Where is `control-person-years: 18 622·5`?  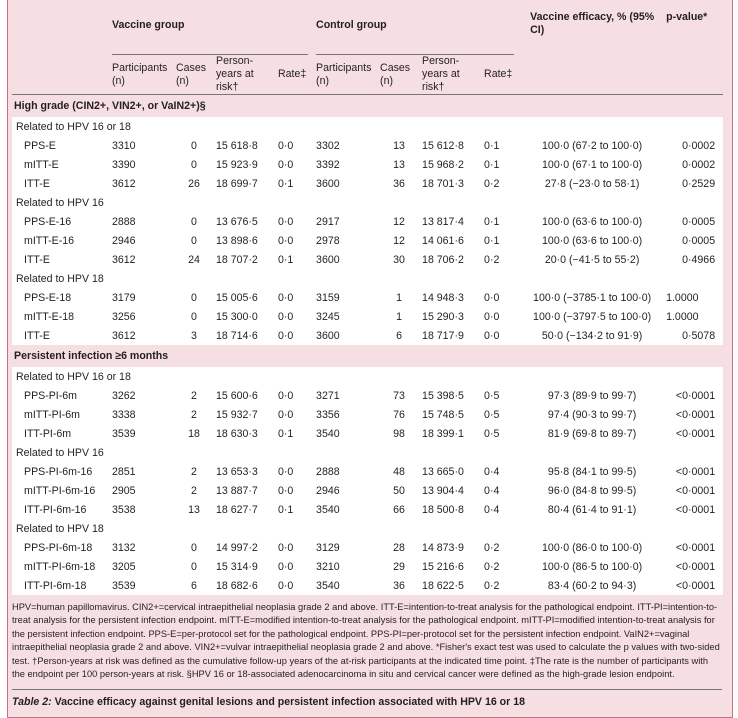 control-person-years: 18 622·5 is located at coordinates (450, 585).